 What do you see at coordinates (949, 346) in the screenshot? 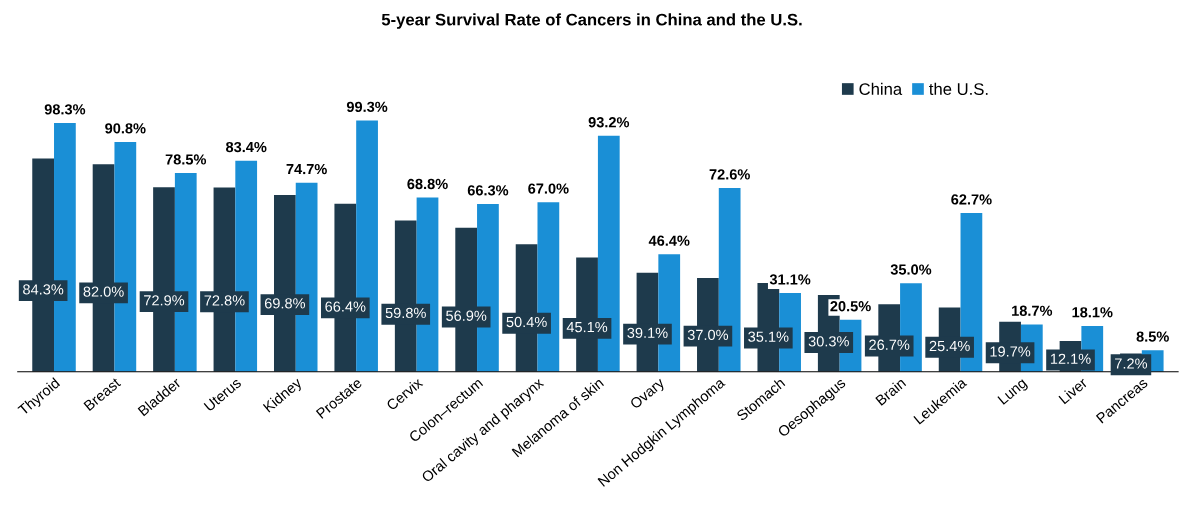
I see `data-label: 25.4%` at bounding box center [949, 346].